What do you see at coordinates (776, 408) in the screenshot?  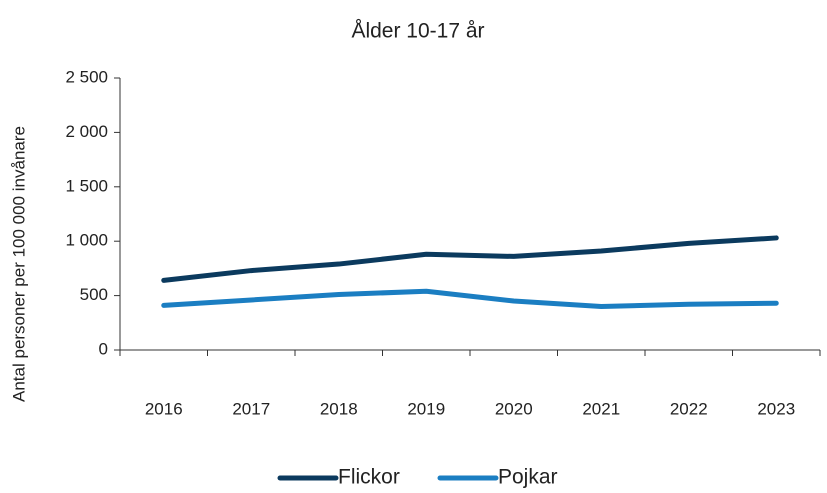 I see `x-tick-label: 2023` at bounding box center [776, 408].